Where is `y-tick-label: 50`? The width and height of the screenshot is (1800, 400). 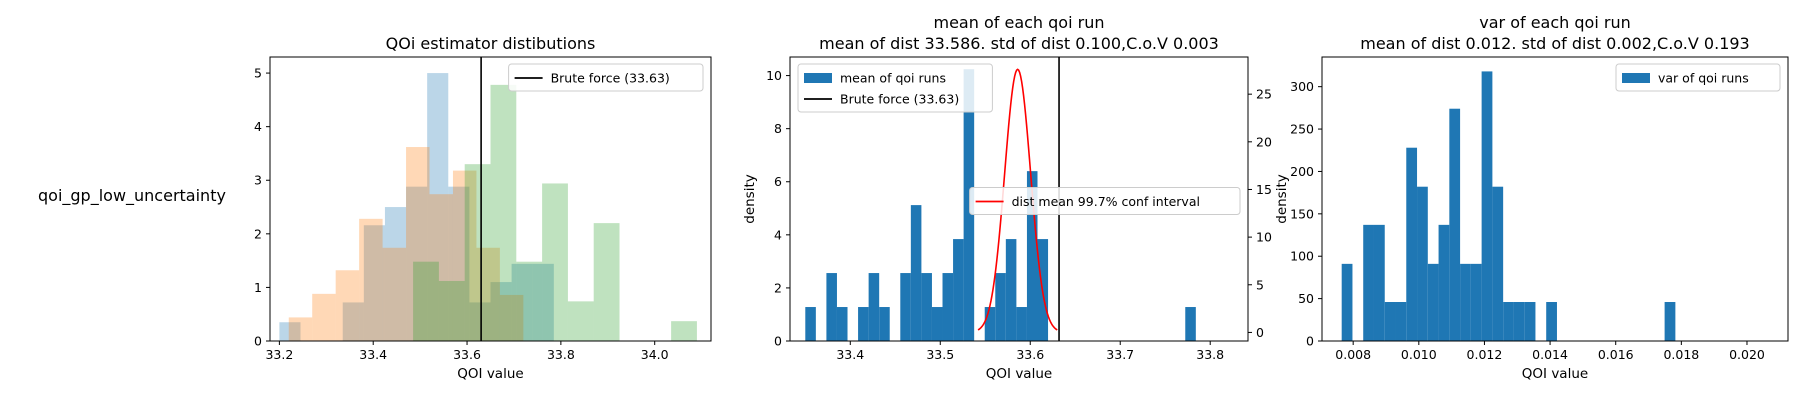
y-tick-label: 50 is located at coordinates (1306, 298).